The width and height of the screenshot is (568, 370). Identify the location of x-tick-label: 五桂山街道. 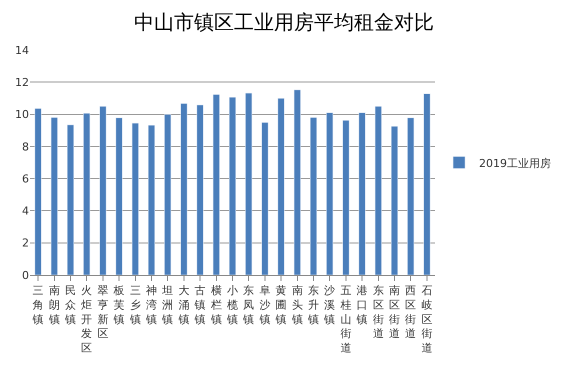
(345, 319).